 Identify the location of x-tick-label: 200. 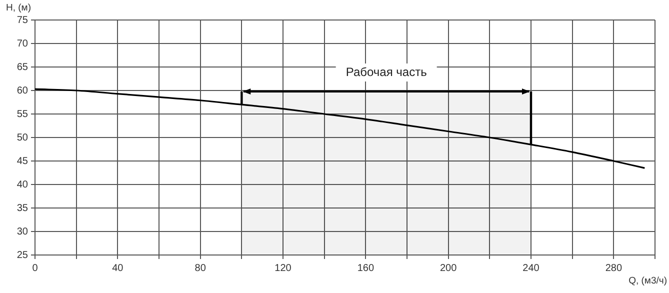
(449, 268).